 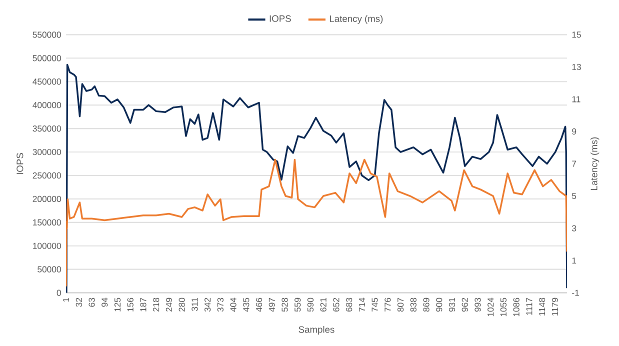 I want to click on y-tick-label: 0, so click(x=58, y=293).